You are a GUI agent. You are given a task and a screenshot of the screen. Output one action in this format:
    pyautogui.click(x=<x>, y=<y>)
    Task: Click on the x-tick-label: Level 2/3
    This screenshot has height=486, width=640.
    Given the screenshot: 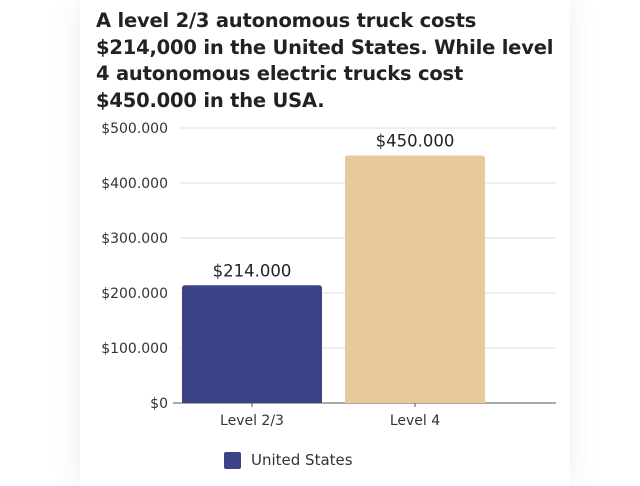 What is the action you would take?
    pyautogui.click(x=252, y=421)
    